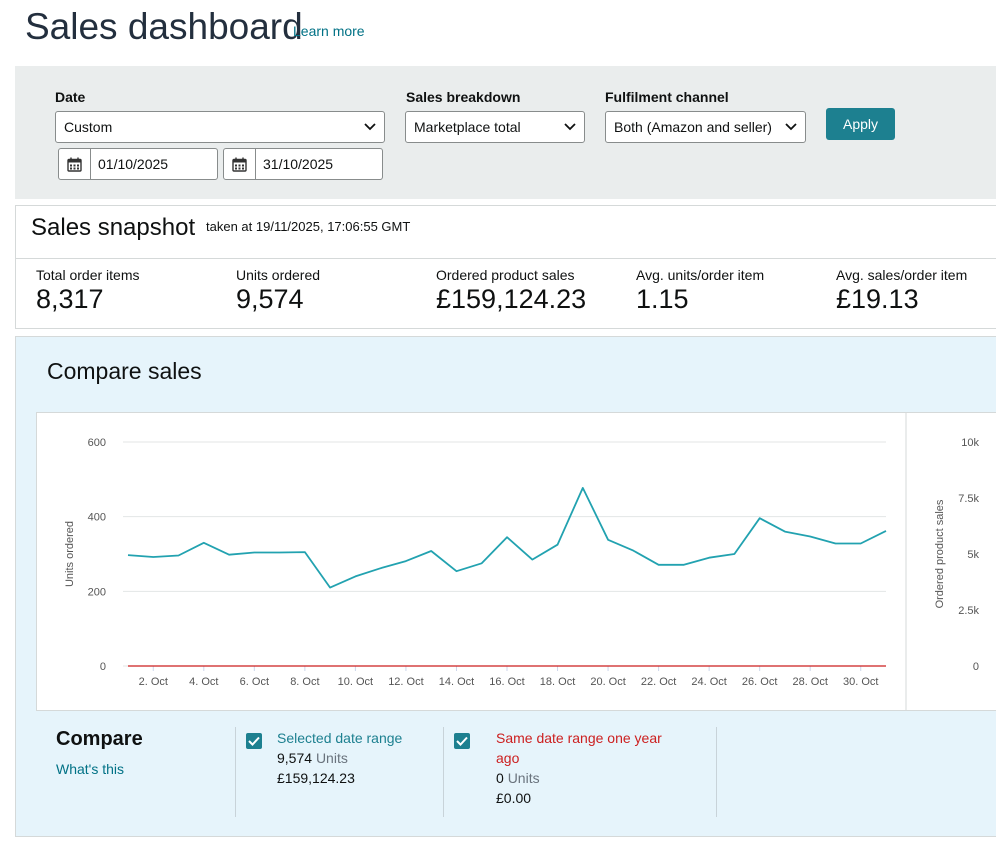 The image size is (996, 856). Describe the element at coordinates (99, 739) in the screenshot. I see `compare-label: Compare` at that location.